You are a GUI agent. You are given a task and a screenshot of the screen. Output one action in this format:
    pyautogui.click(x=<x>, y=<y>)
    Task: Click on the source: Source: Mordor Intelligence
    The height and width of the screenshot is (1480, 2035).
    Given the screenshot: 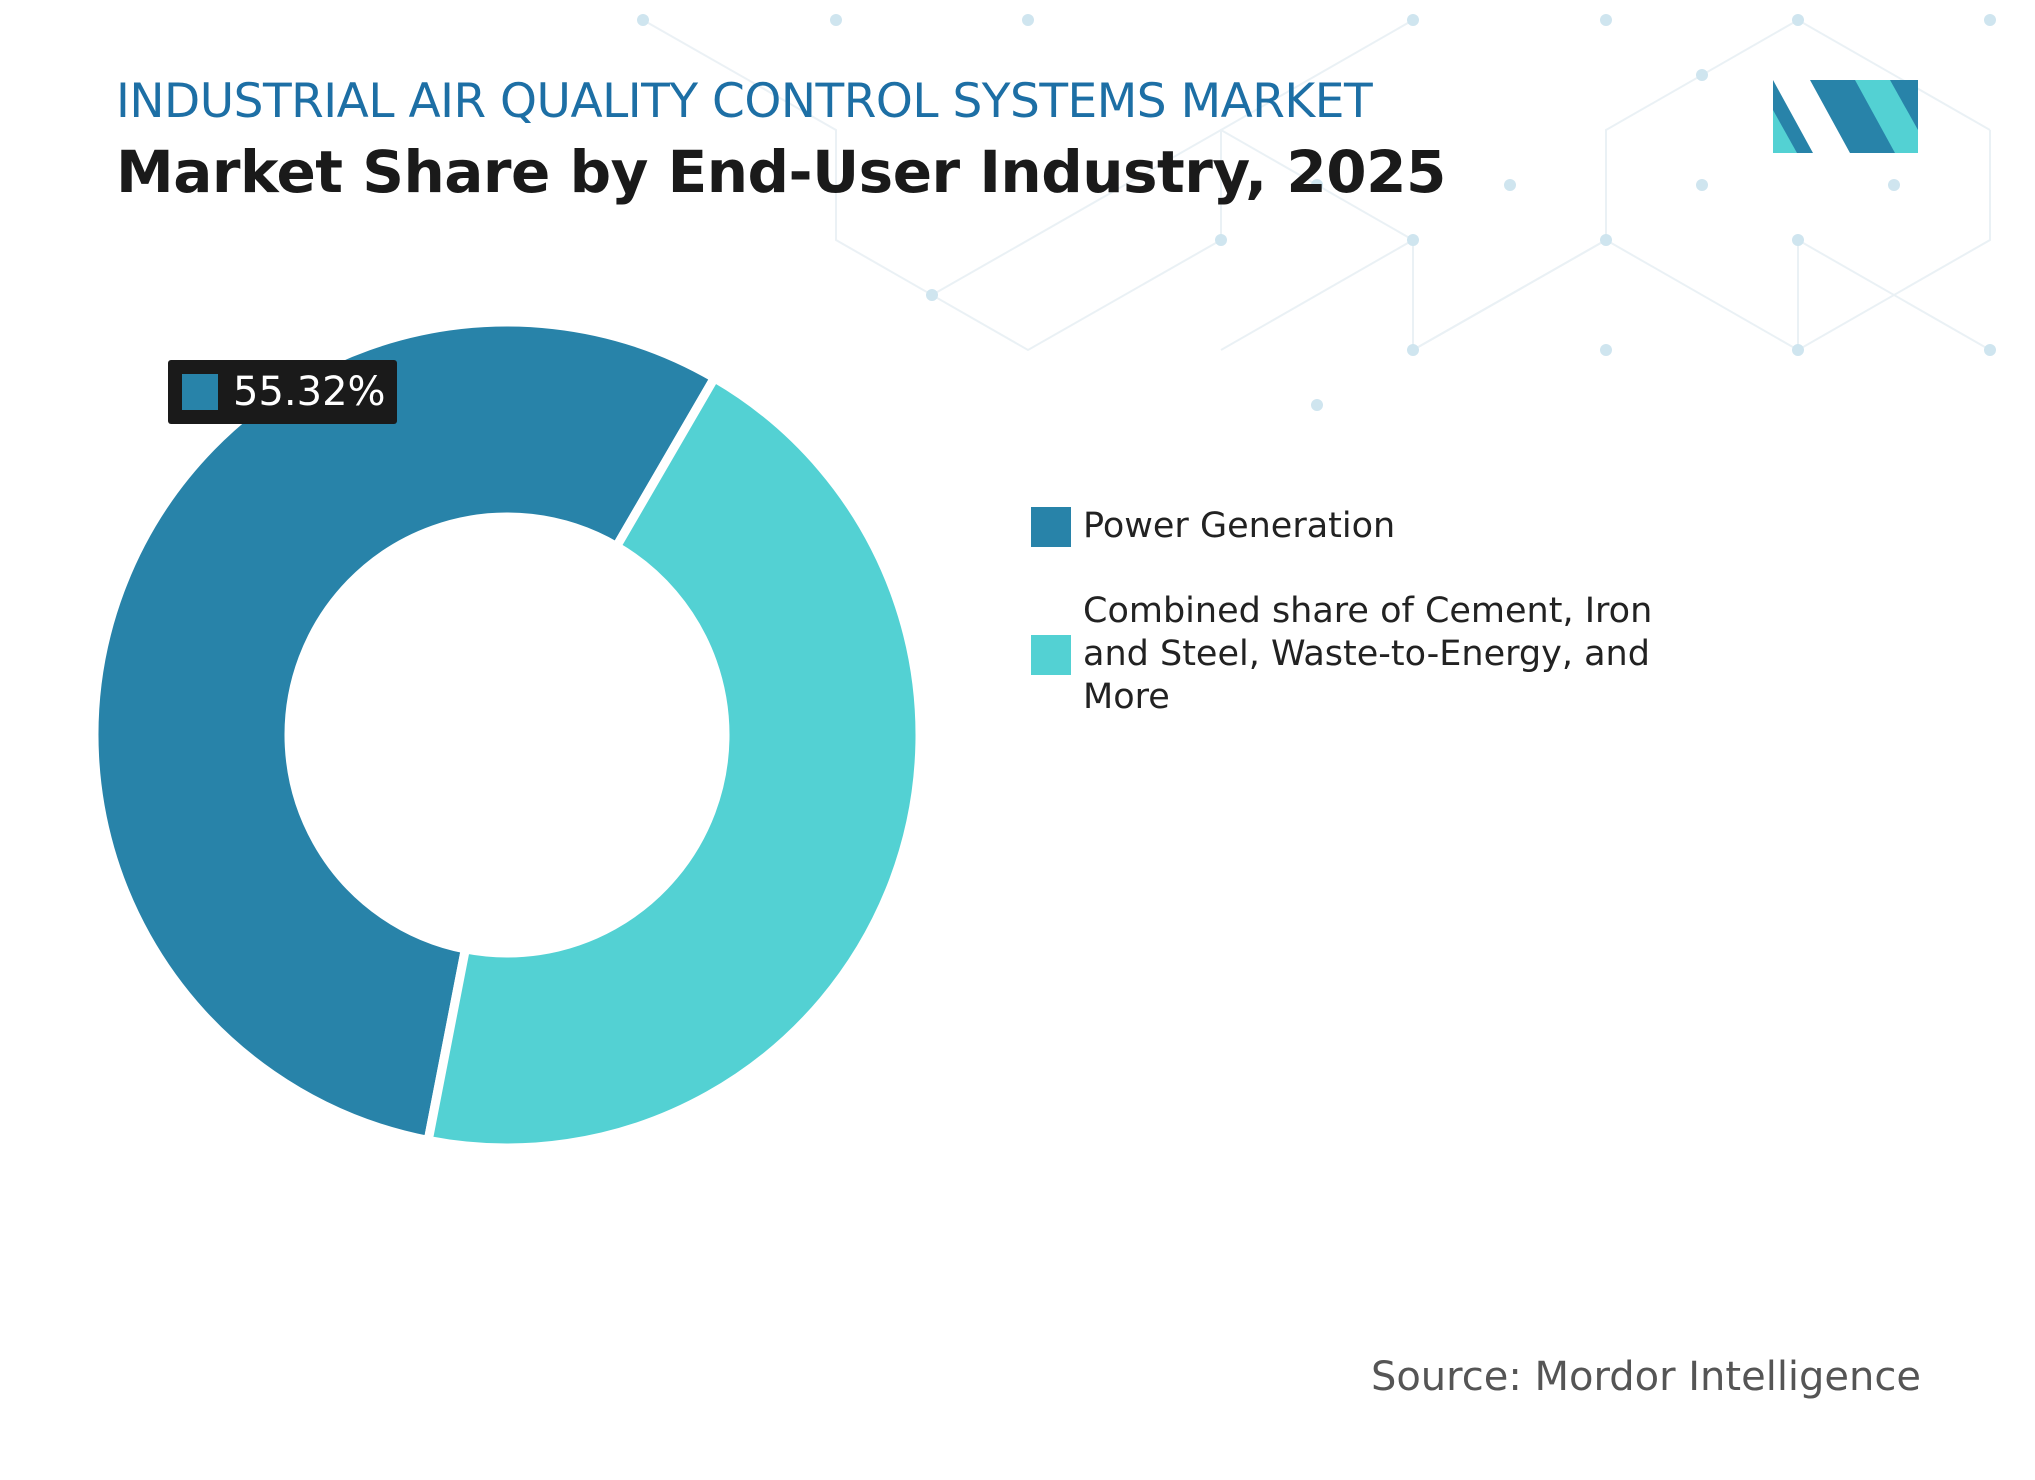 What is the action you would take?
    pyautogui.click(x=1645, y=1377)
    